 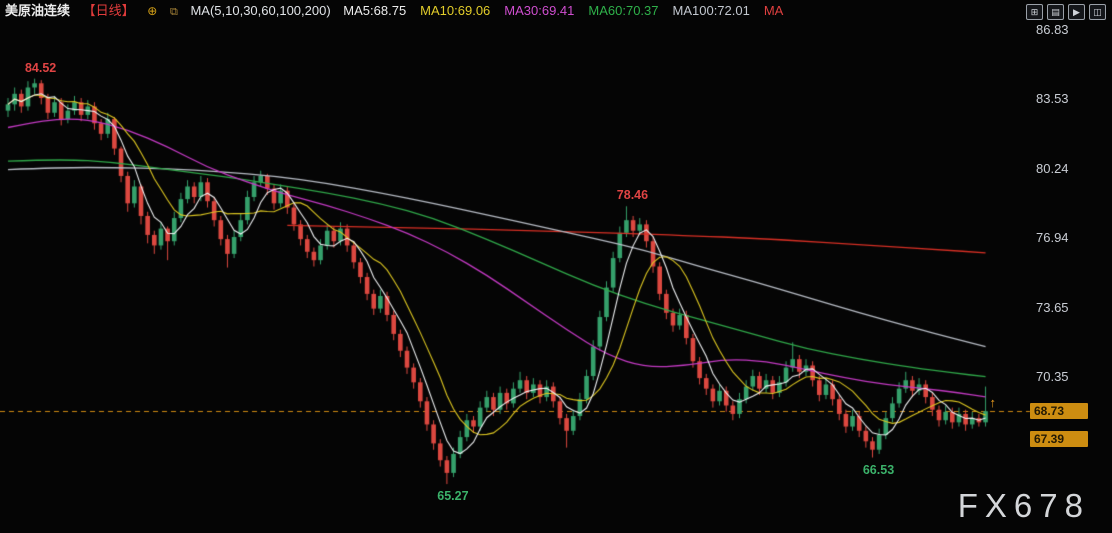 I want to click on watermark: FX678, so click(x=1023, y=505).